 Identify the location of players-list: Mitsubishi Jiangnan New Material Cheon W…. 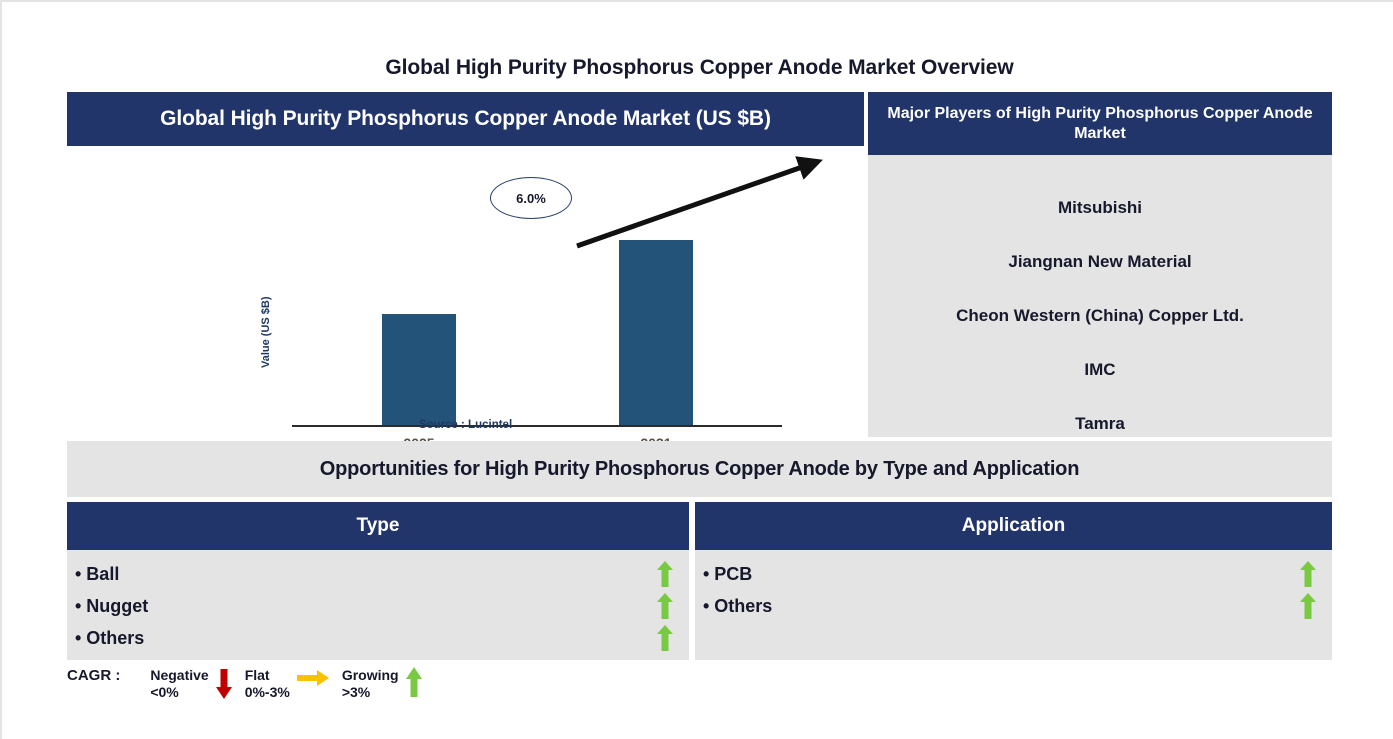
(1100, 296).